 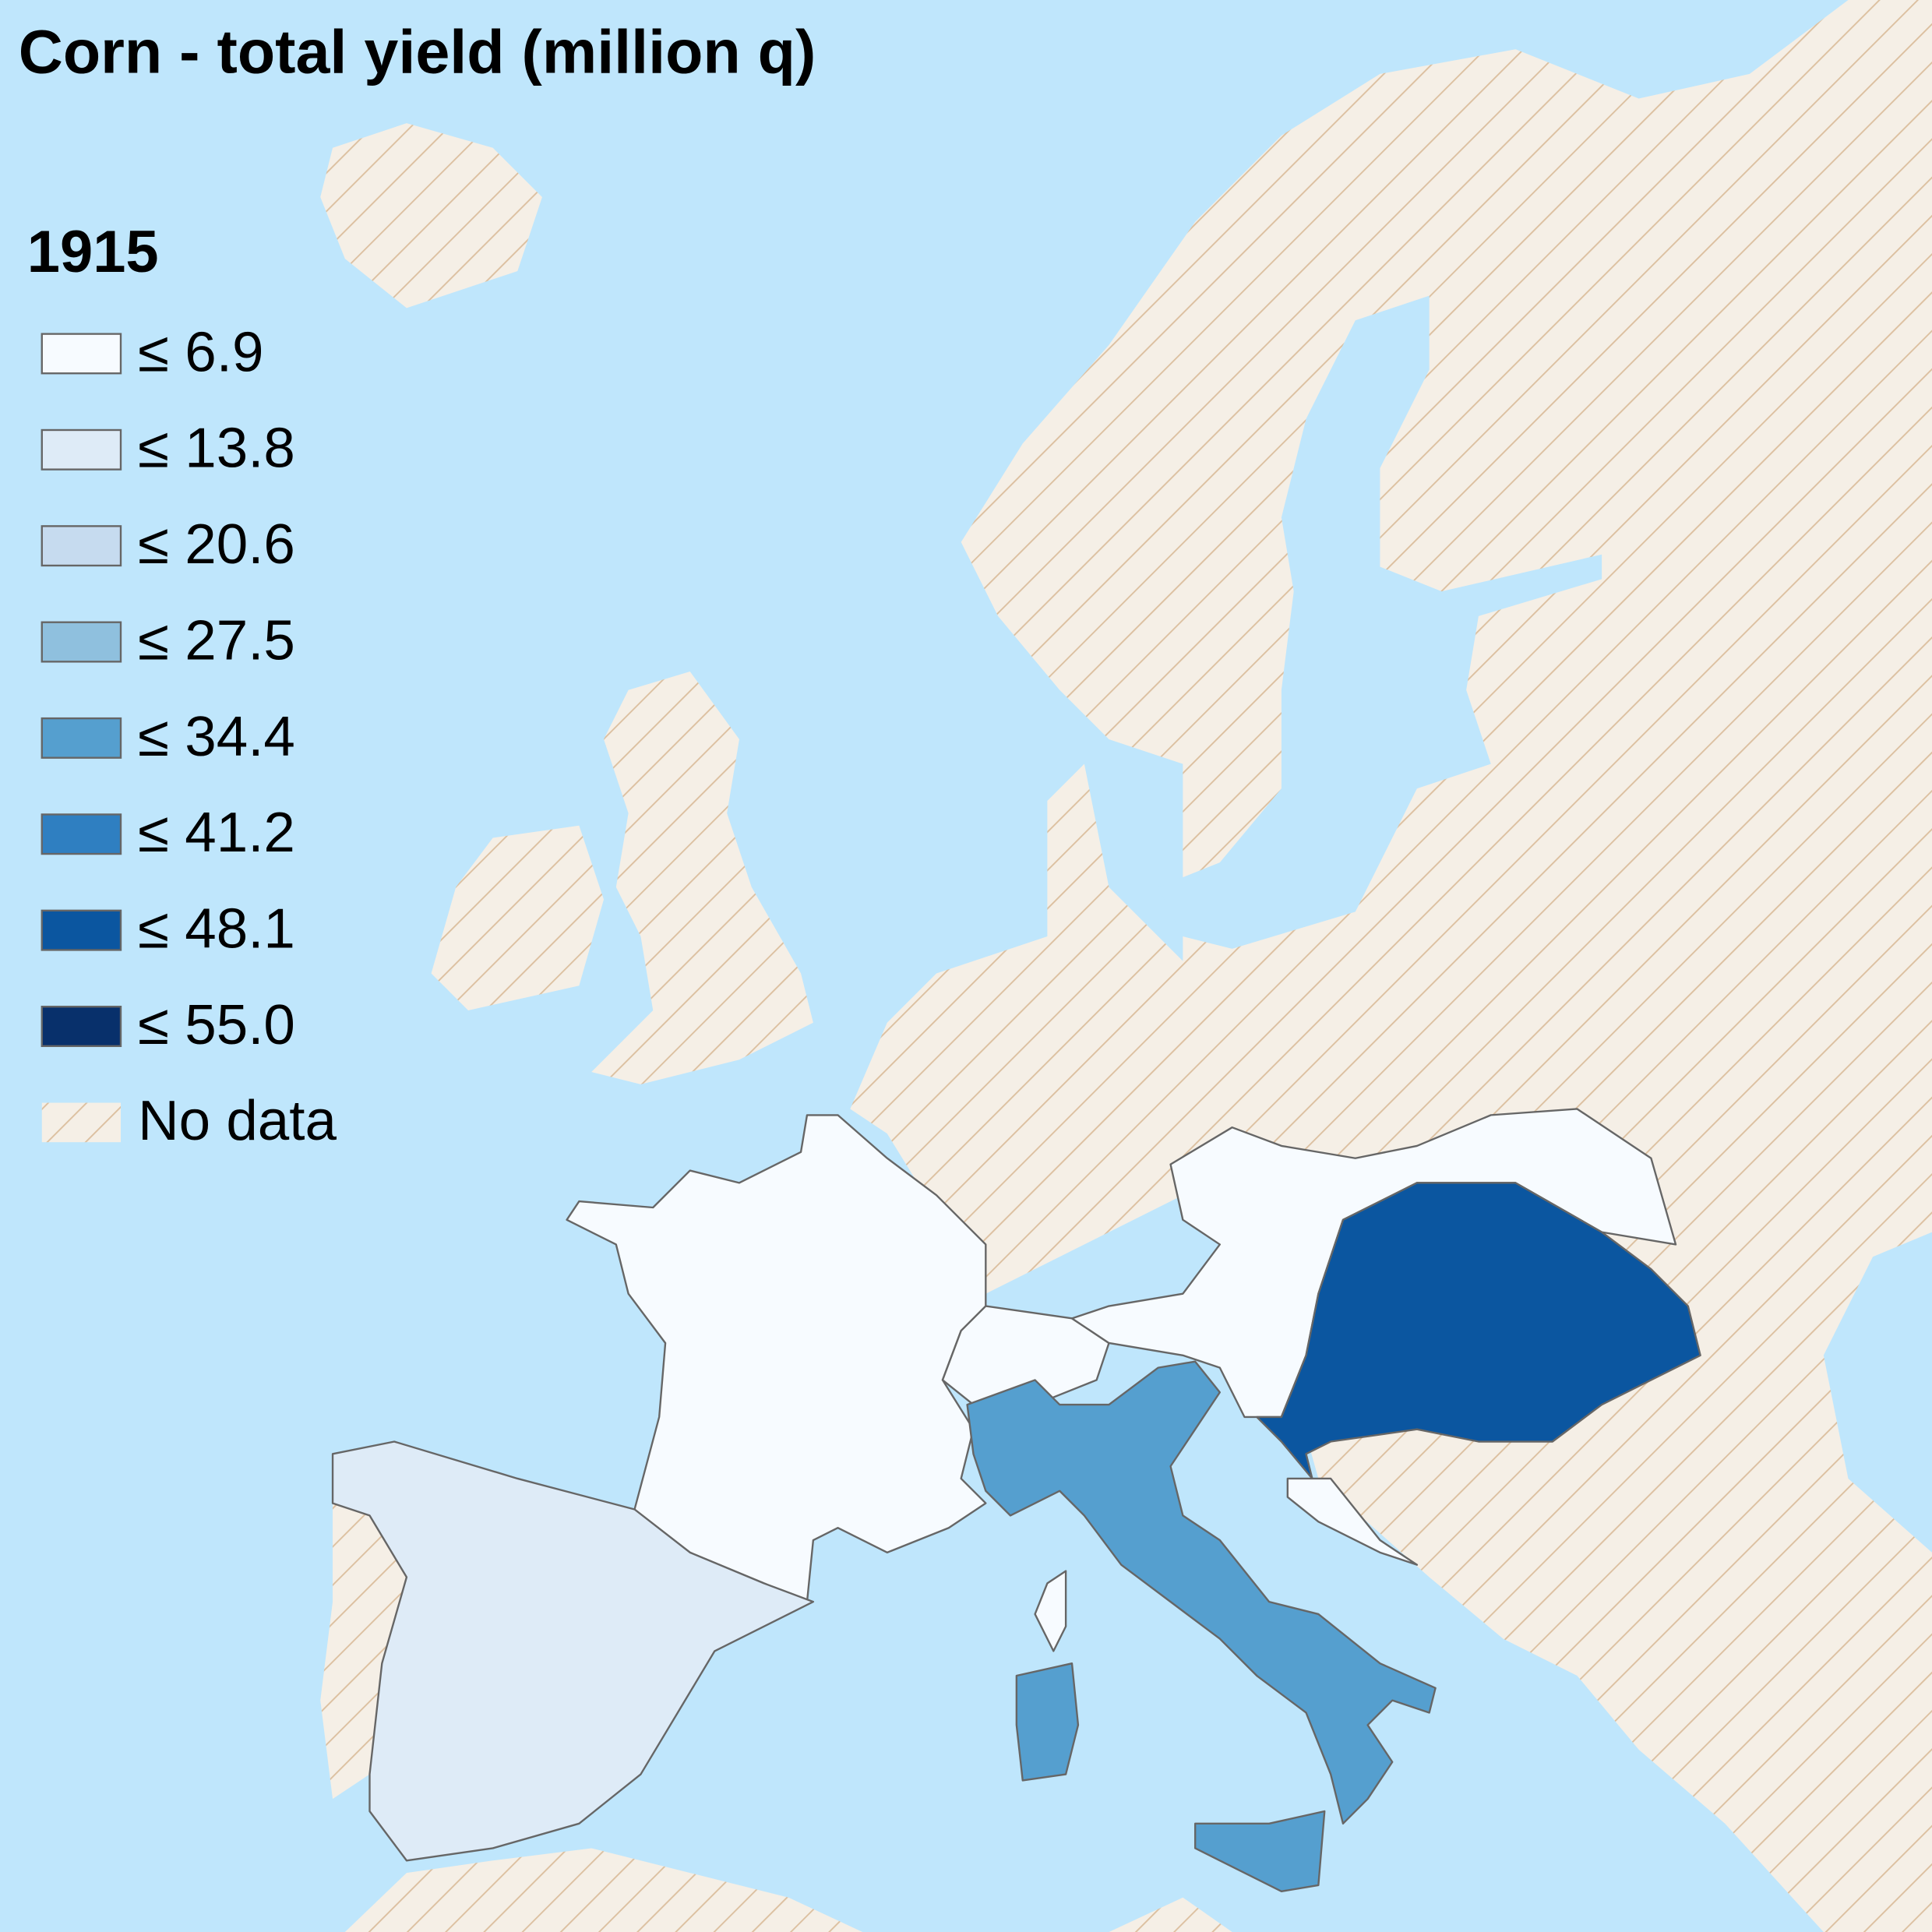 What do you see at coordinates (201, 351) in the screenshot?
I see `legend-label: ≤ 6.9` at bounding box center [201, 351].